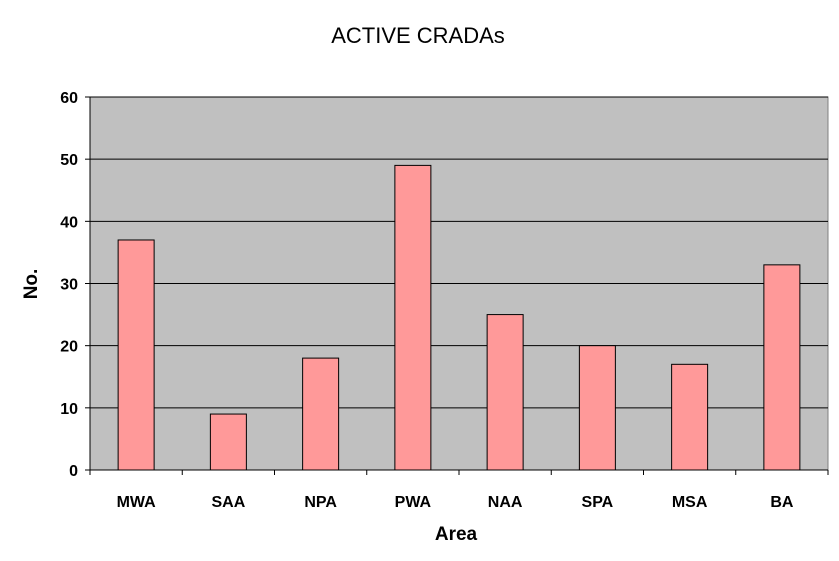 This screenshot has height=561, width=839. Describe the element at coordinates (321, 414) in the screenshot. I see `bar-npa` at that location.